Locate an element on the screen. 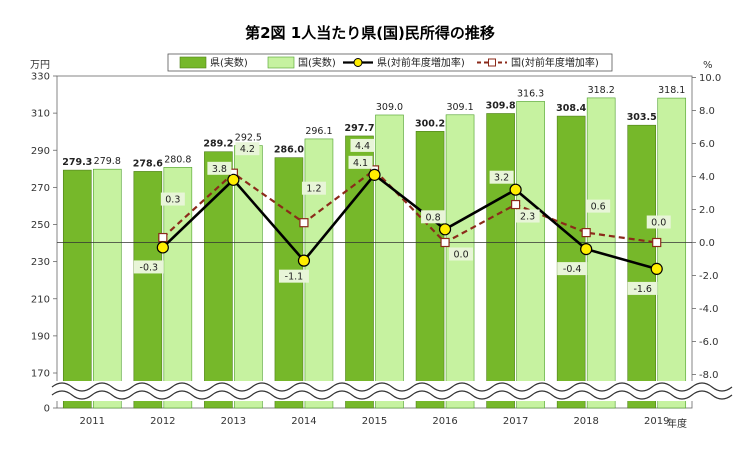 The image size is (740, 457). x-tick-label: 2016 is located at coordinates (444, 421).